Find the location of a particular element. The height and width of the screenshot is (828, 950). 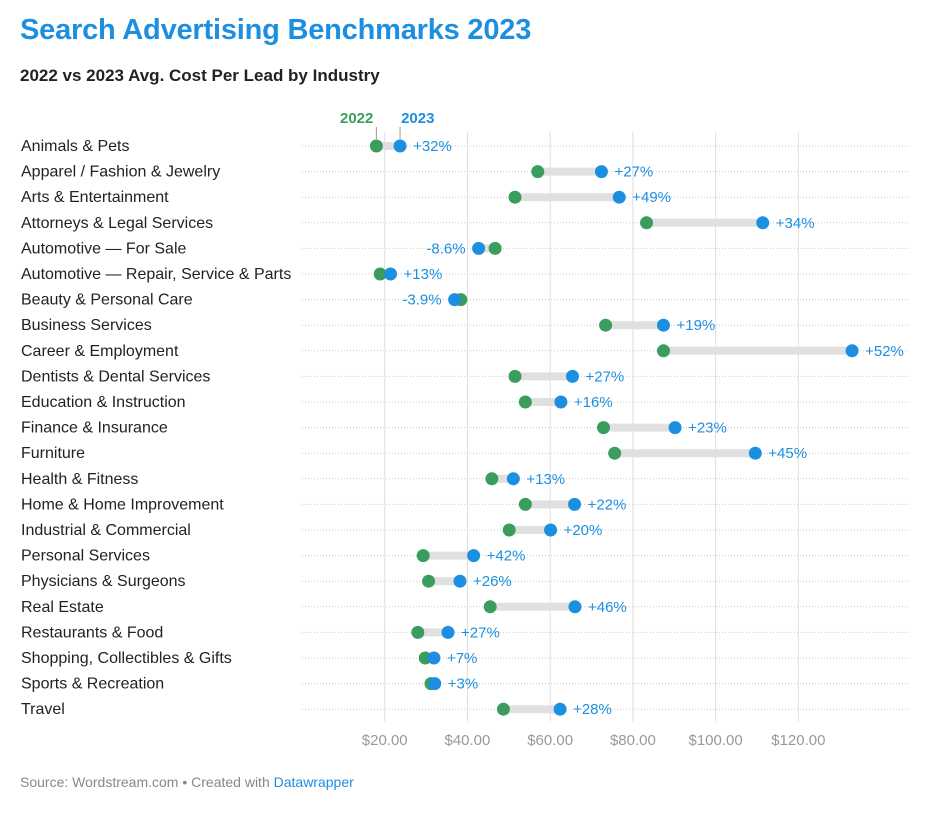

category-label: Career & Employment is located at coordinates (100, 351).